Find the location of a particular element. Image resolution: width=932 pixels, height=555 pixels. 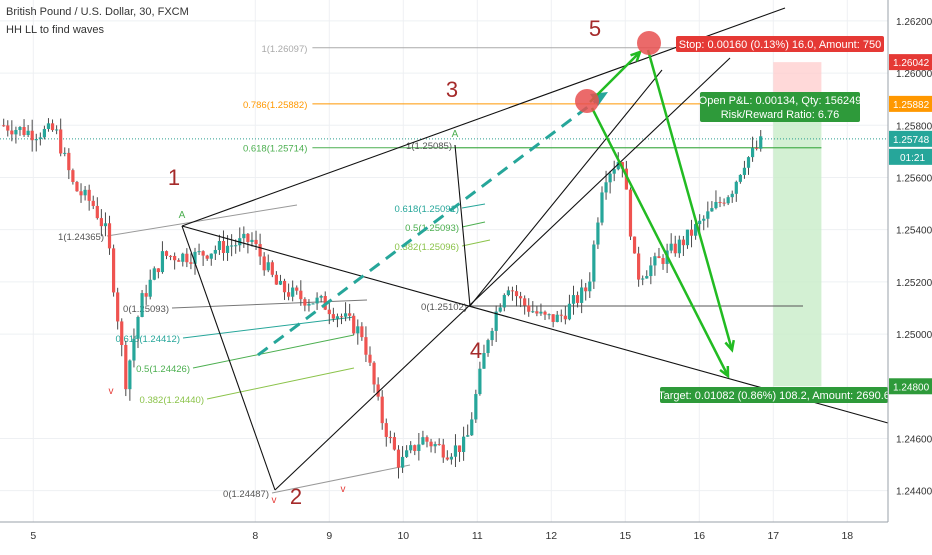

fib-left-0a-line is located at coordinates (269, 304).